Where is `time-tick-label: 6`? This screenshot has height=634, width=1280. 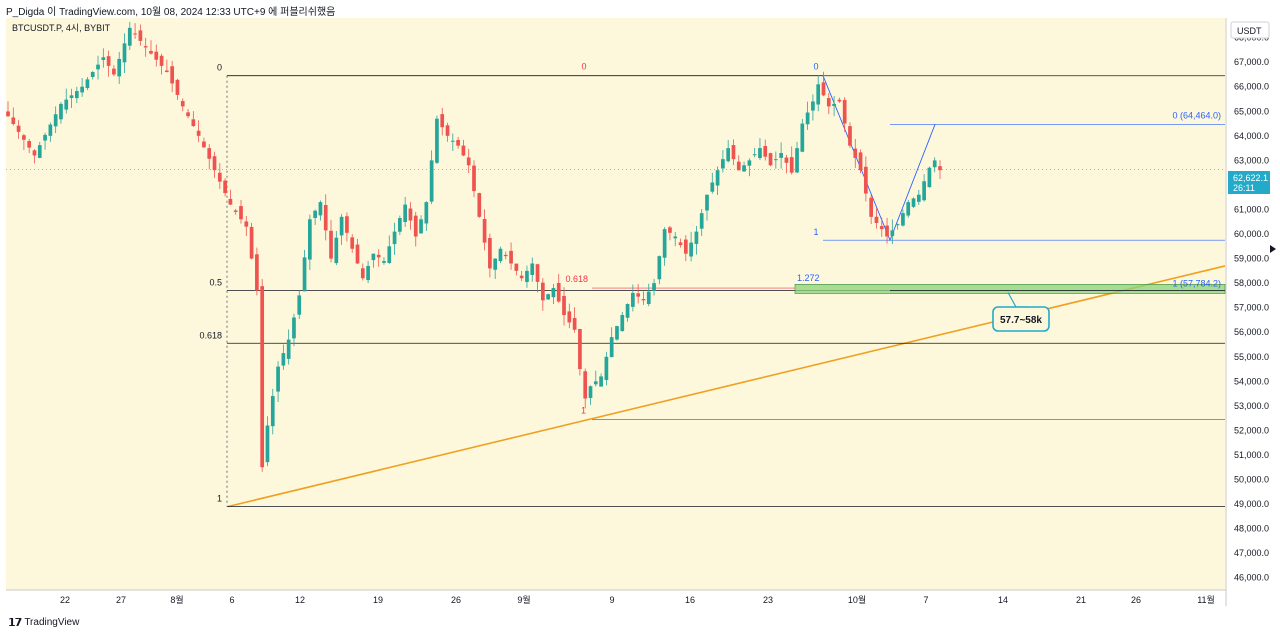
time-tick-label: 6 is located at coordinates (231, 600).